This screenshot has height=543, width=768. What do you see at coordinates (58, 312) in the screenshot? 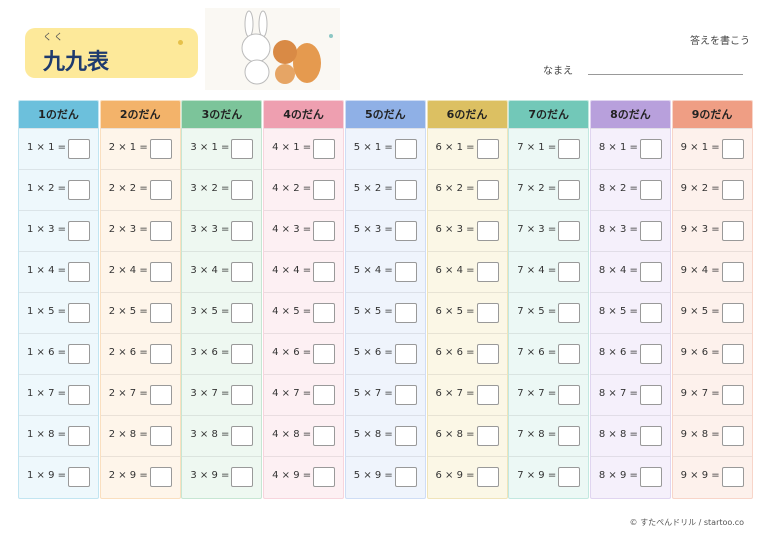
I see `cell: 1 × 5 =` at bounding box center [58, 312].